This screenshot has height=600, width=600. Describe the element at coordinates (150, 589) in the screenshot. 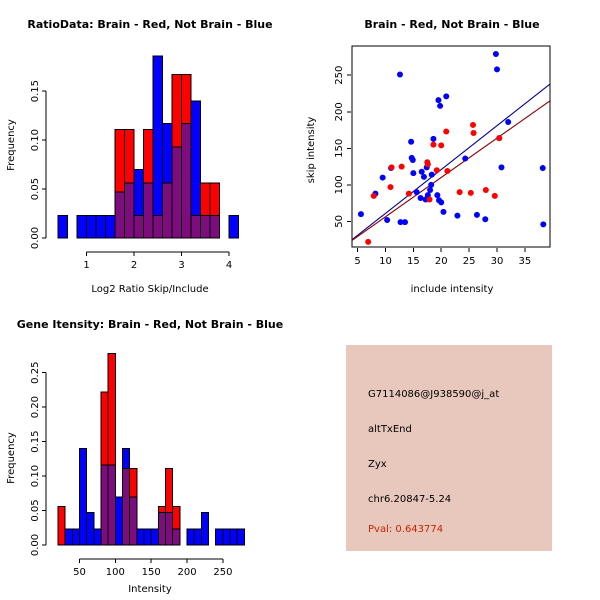

I see `gene-histogram-xlabel: Intensity` at that location.